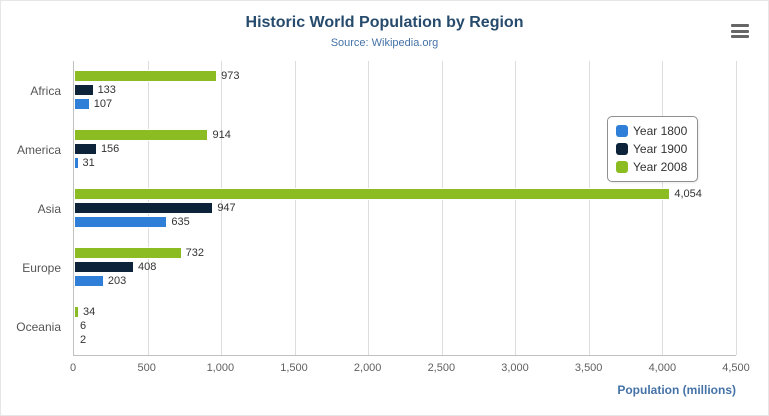 The width and height of the screenshot is (769, 416). I want to click on data-label: 133, so click(106, 90).